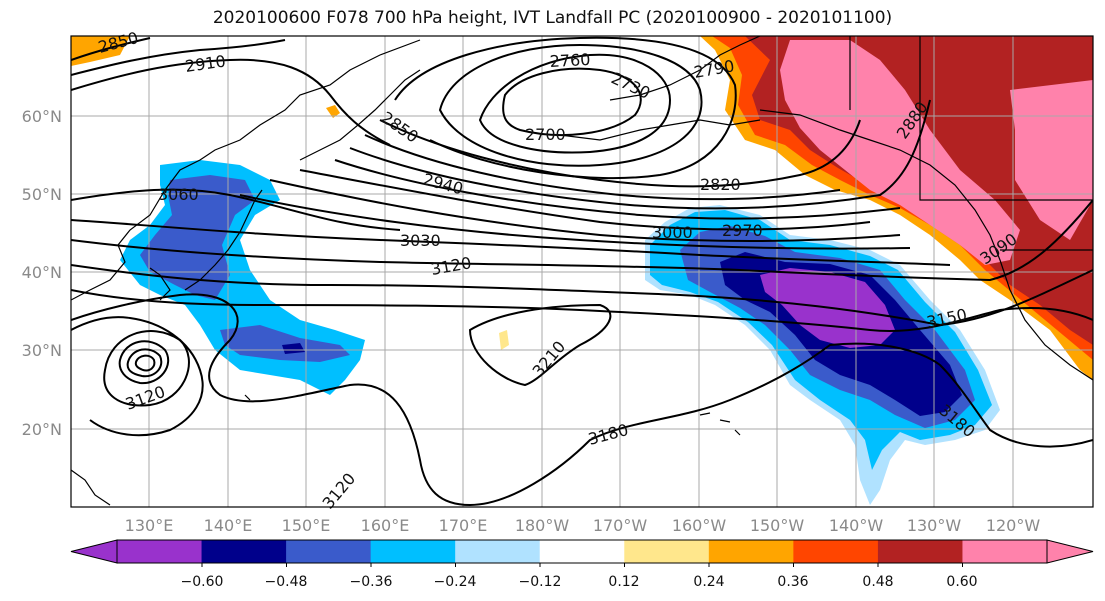 This screenshot has height=601, width=1105. I want to click on lon-label: 170°W, so click(620, 525).